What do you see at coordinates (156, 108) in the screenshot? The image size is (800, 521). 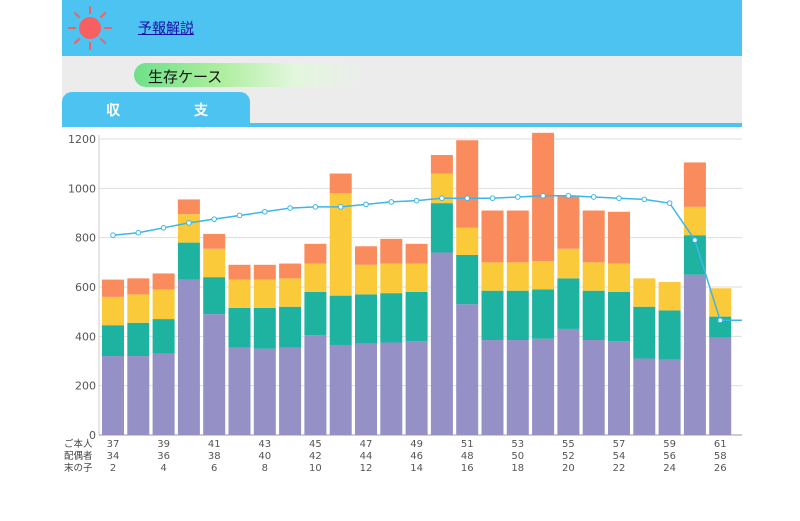 I see `tab-income-expense: 収 支` at bounding box center [156, 108].